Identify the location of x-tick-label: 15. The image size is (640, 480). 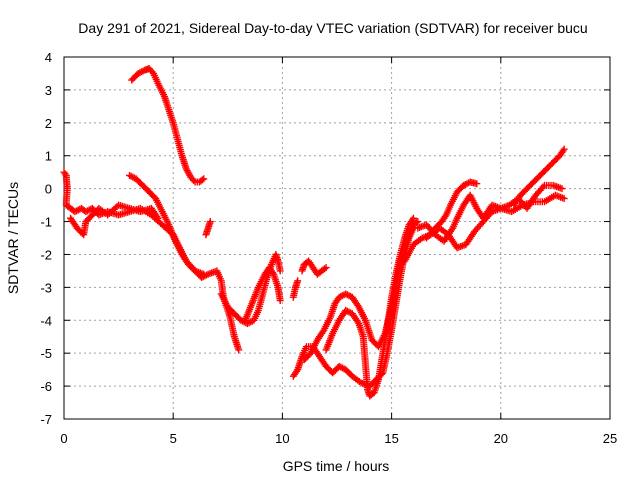
(391, 438).